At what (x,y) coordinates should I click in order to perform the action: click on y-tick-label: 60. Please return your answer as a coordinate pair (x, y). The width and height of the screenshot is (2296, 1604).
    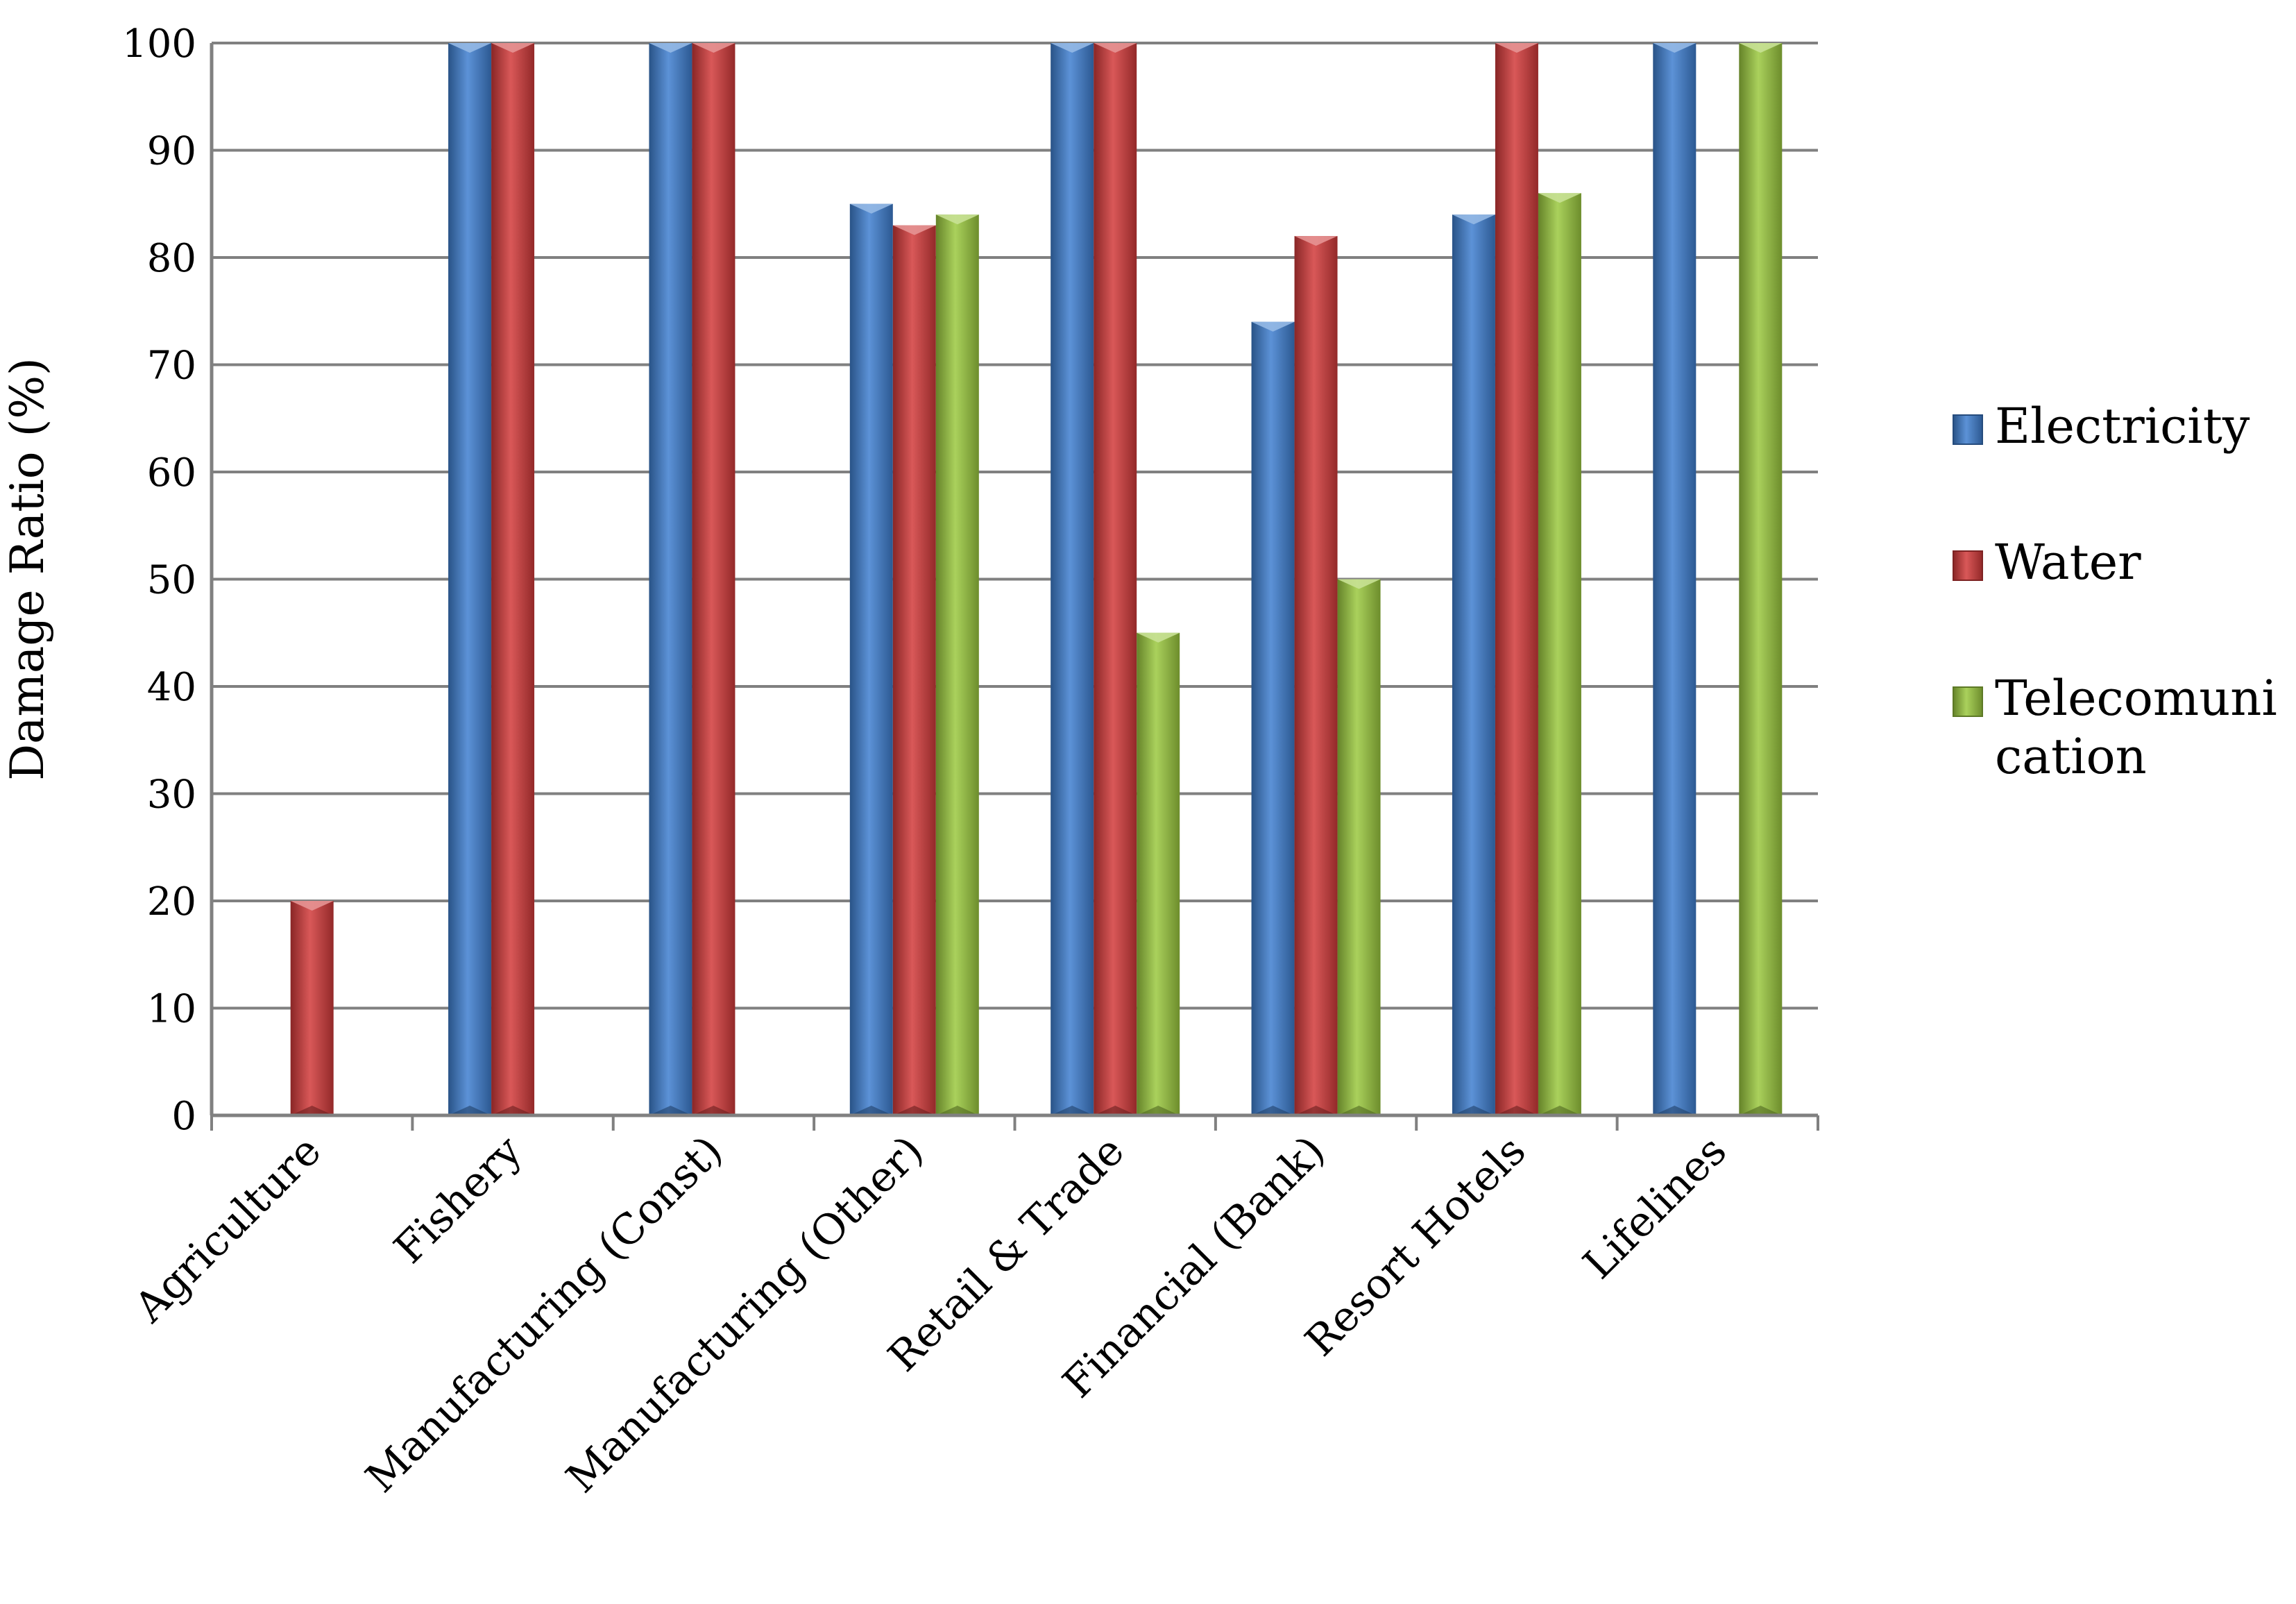
    Looking at the image, I should click on (171, 473).